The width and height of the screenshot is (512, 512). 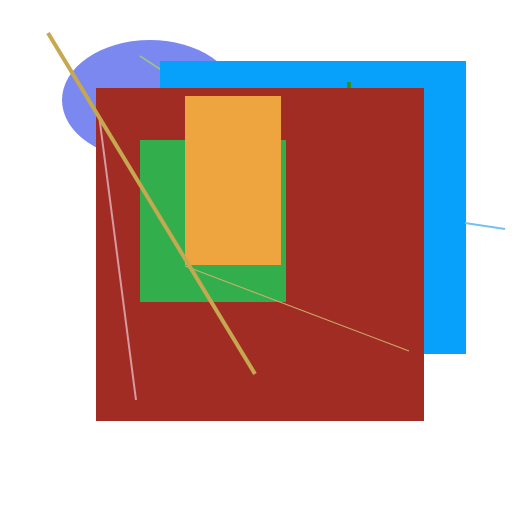 I want to click on orange-rectangle, so click(x=233, y=180).